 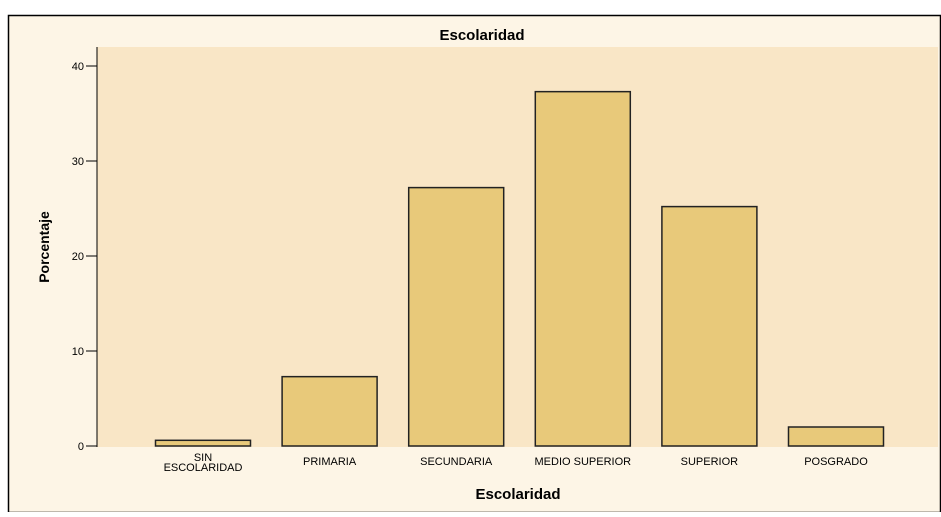 What do you see at coordinates (710, 462) in the screenshot?
I see `x-tick-label: SUPERIOR` at bounding box center [710, 462].